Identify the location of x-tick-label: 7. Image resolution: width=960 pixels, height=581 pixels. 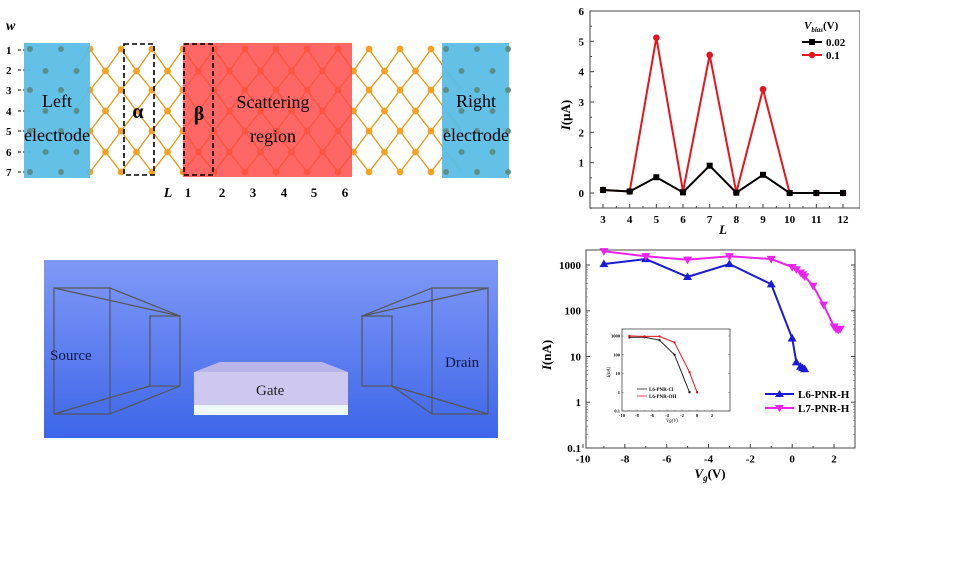
(710, 220).